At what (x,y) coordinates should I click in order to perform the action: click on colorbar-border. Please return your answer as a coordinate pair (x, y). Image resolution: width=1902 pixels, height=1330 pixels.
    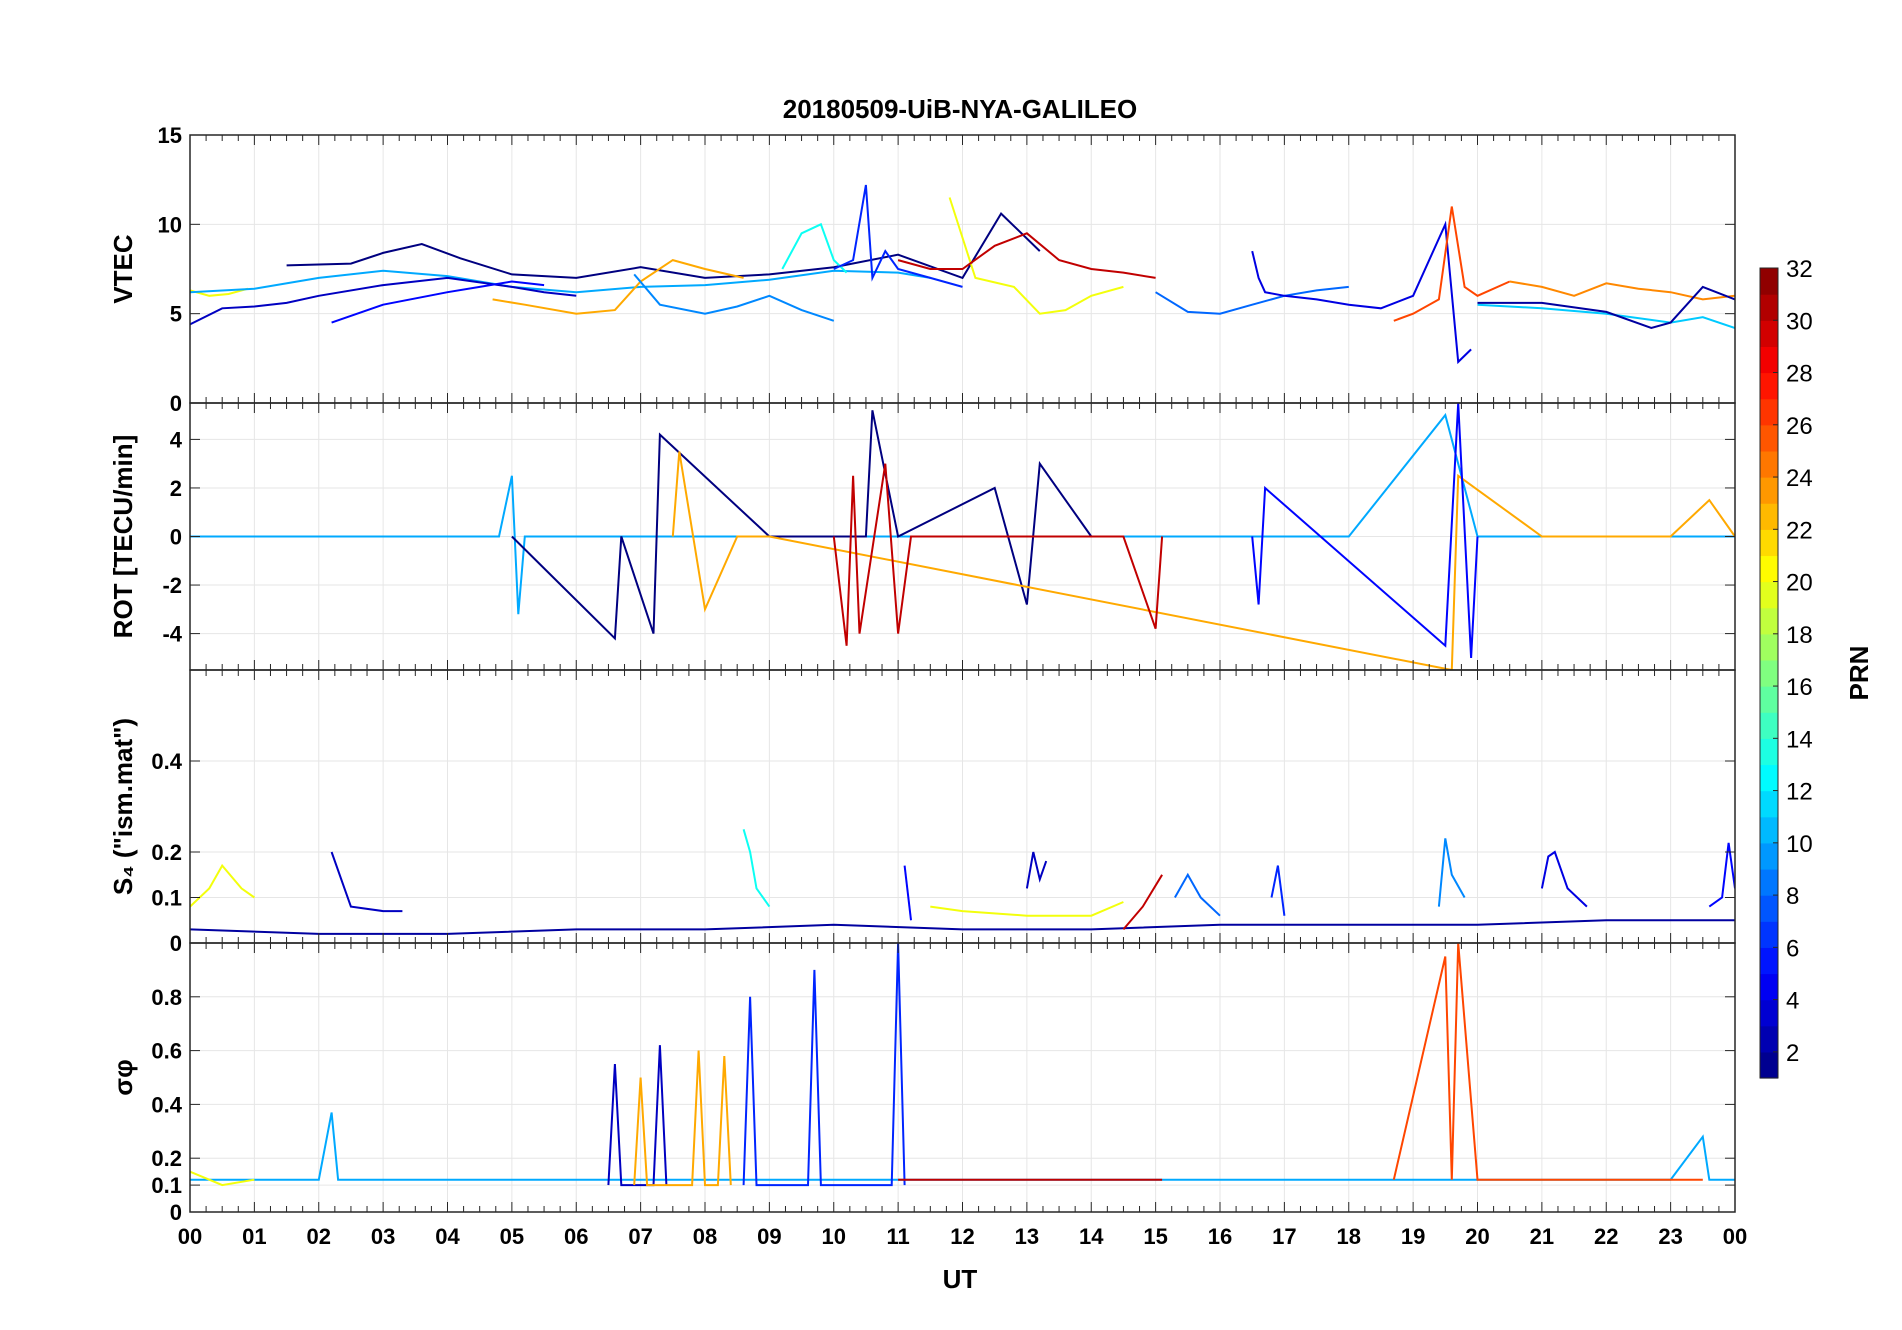
    Looking at the image, I should click on (1769, 673).